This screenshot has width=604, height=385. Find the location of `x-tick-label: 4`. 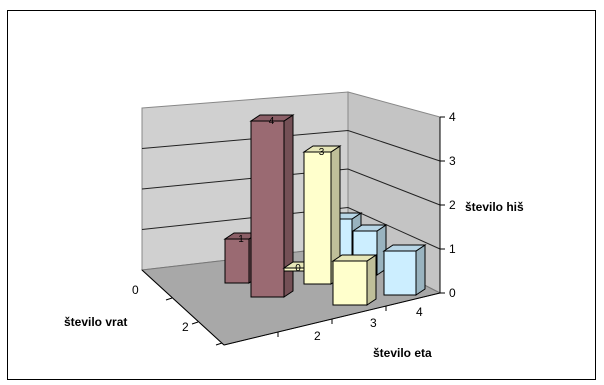

x-tick-label: 4 is located at coordinates (419, 312).